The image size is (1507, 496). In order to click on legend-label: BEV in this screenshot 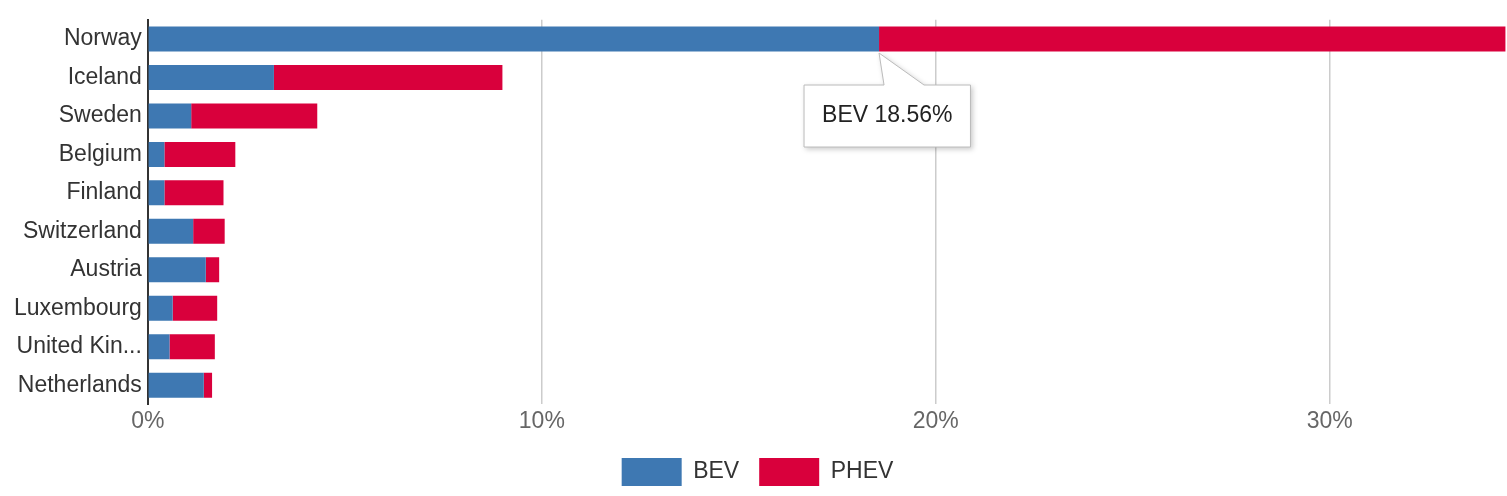, I will do `click(716, 470)`.